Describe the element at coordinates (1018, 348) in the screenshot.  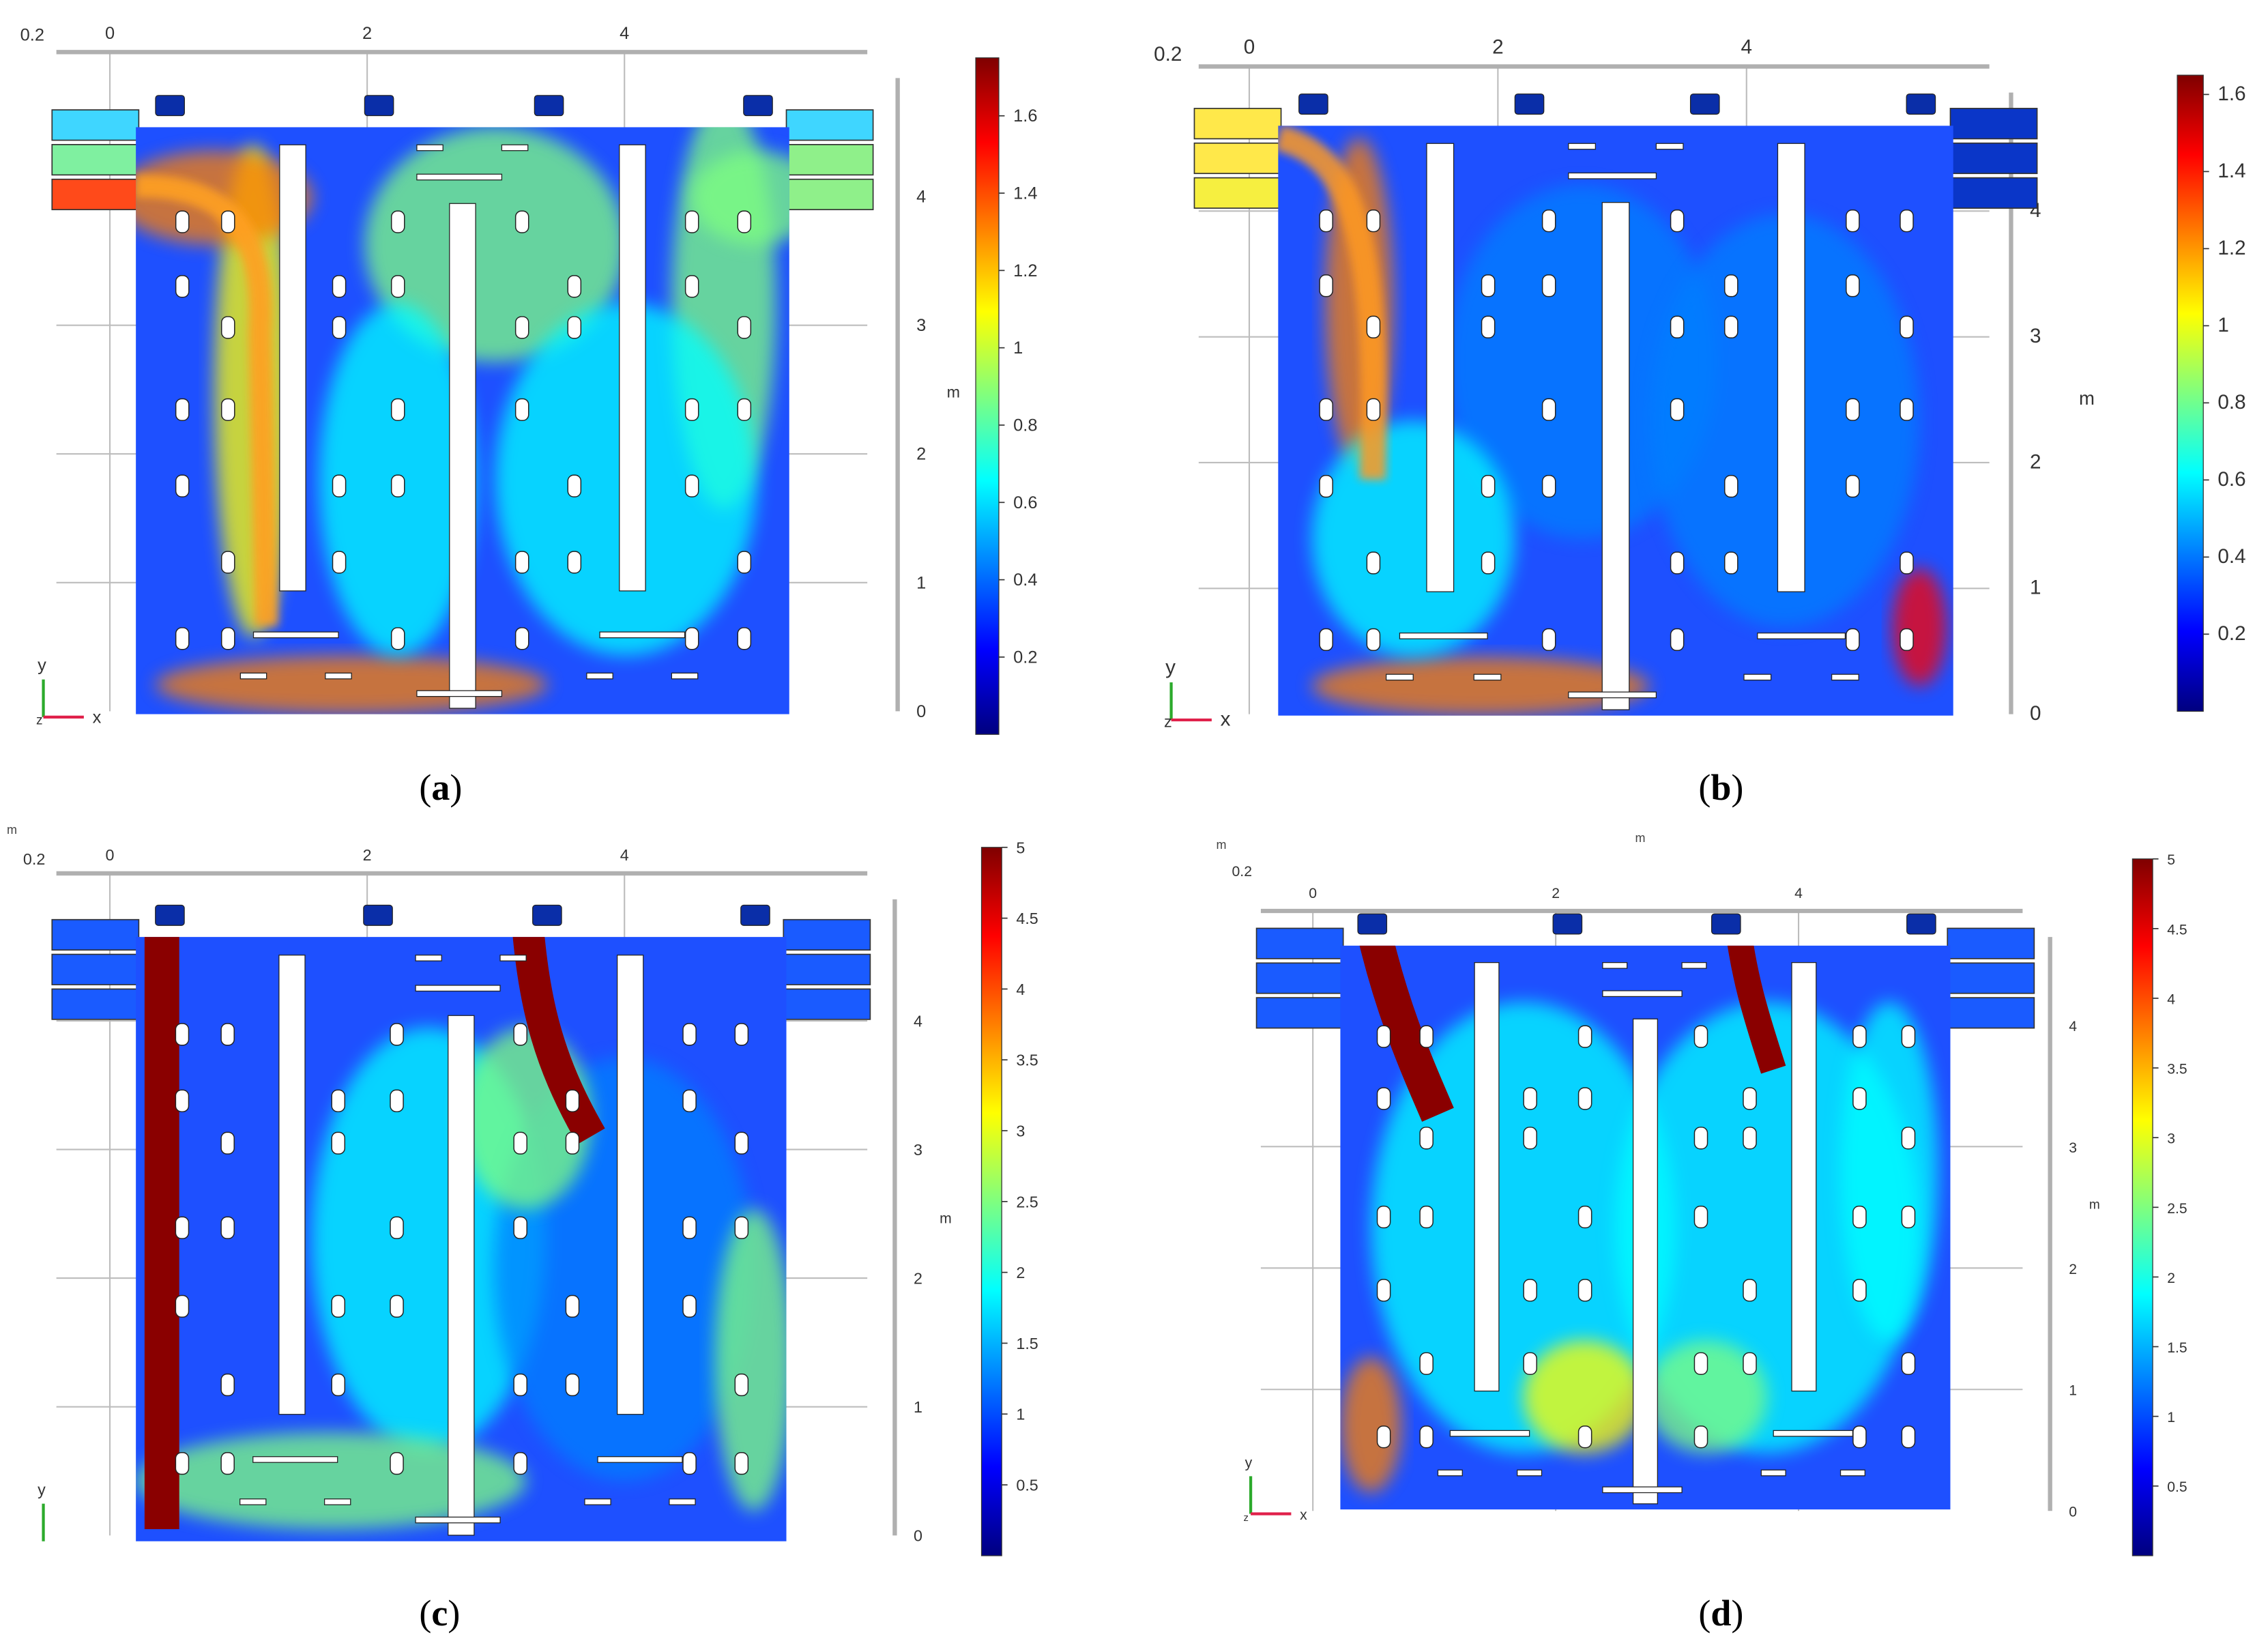
I see `colorbar-tick-label: 1` at that location.